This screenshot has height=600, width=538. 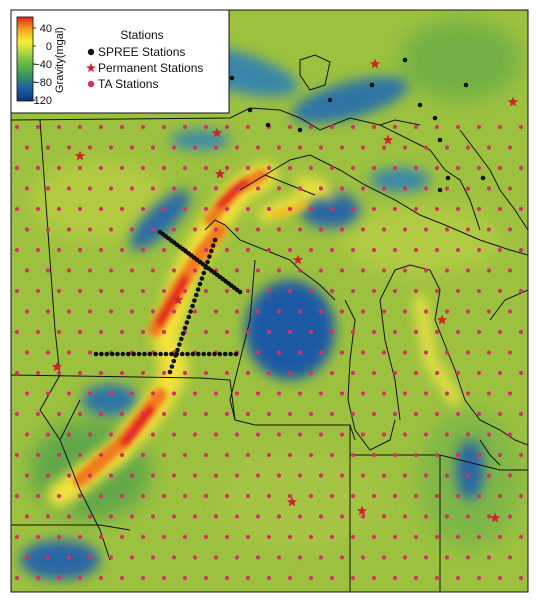 What do you see at coordinates (42, 65) in the screenshot?
I see `colorbar-tick-label: −40` at bounding box center [42, 65].